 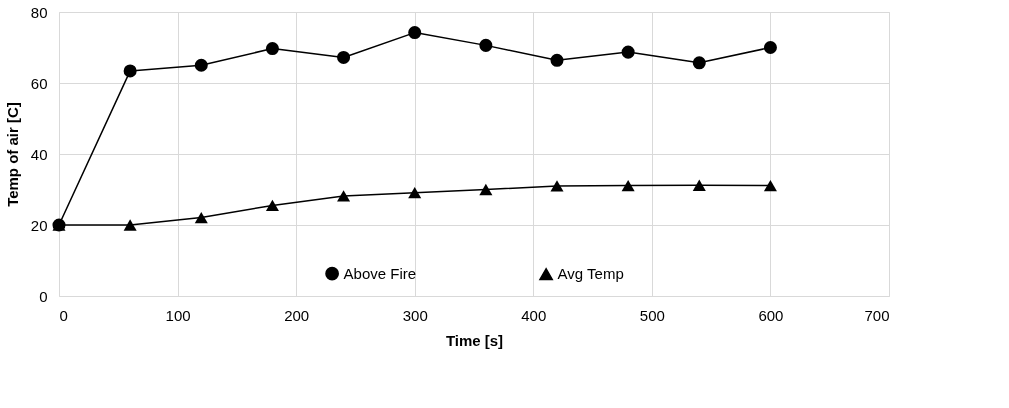 What do you see at coordinates (39, 83) in the screenshot?
I see `y-tick-label: 60` at bounding box center [39, 83].